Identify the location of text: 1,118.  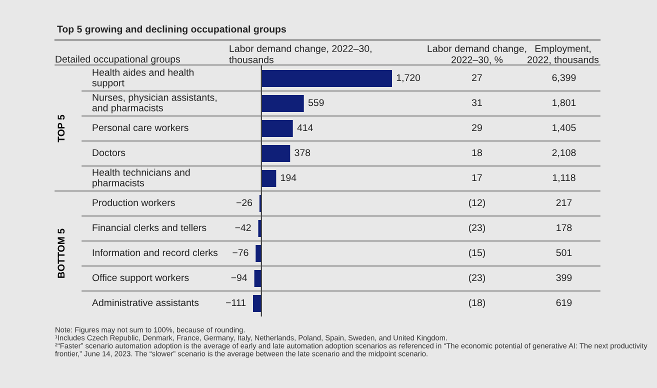
(564, 178).